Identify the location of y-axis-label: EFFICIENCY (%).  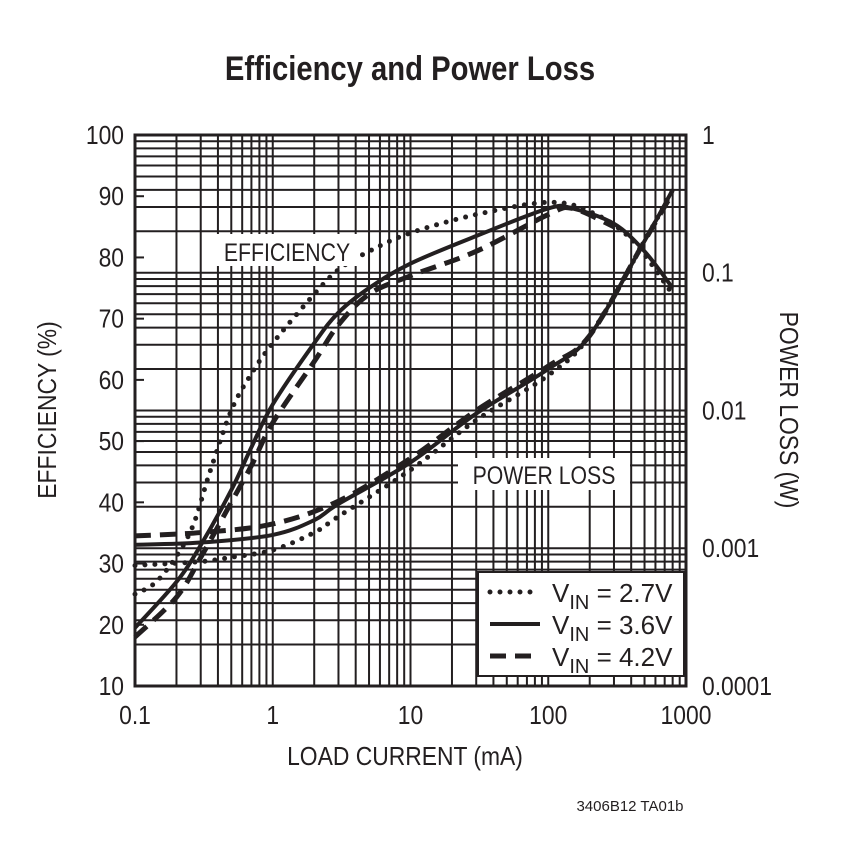
(48, 409).